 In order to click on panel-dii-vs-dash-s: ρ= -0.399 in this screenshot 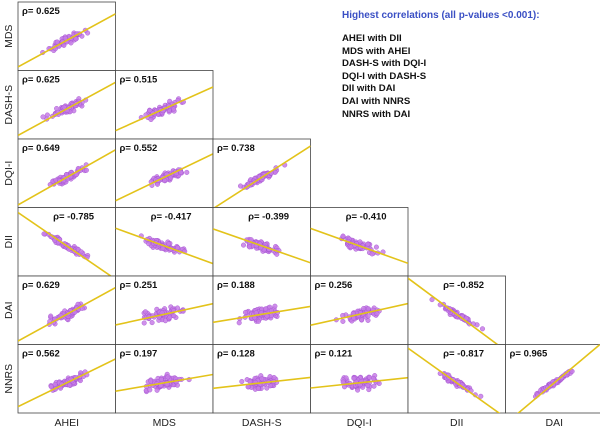, I will do `click(261, 242)`.